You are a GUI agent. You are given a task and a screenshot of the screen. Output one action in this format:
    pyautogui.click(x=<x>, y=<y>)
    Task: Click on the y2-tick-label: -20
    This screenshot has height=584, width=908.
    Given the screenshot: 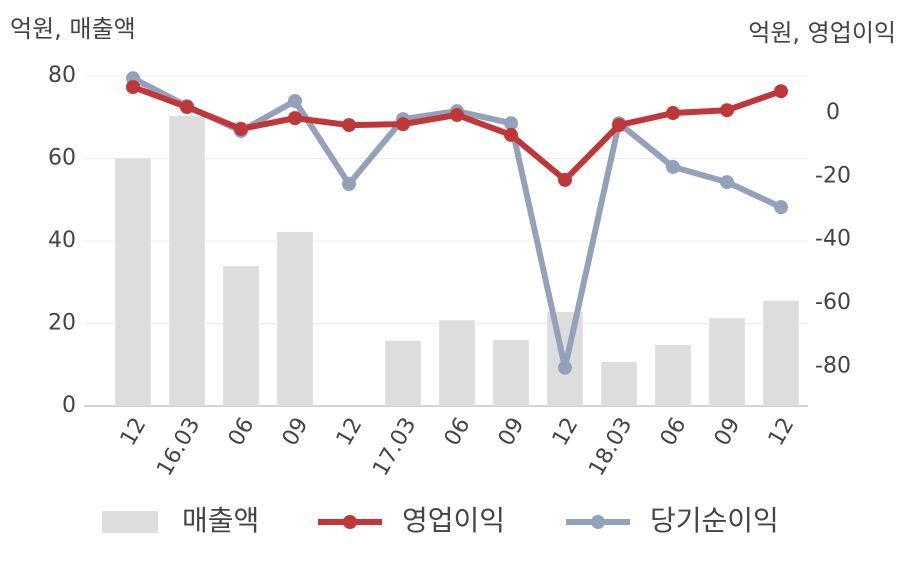 What is the action you would take?
    pyautogui.click(x=833, y=175)
    